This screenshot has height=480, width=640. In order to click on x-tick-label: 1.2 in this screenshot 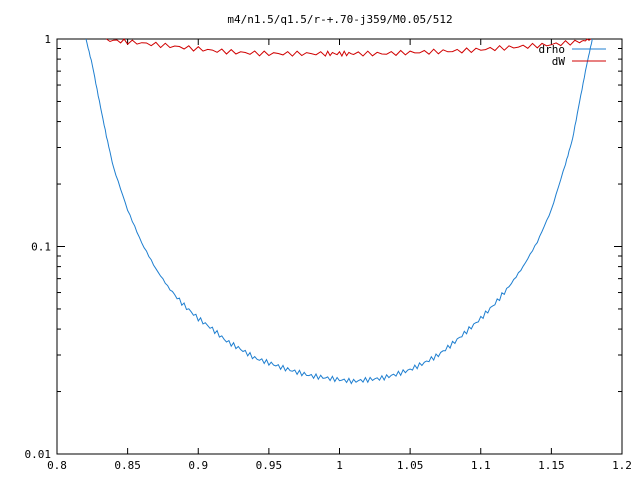, I will do `click(622, 465)`.